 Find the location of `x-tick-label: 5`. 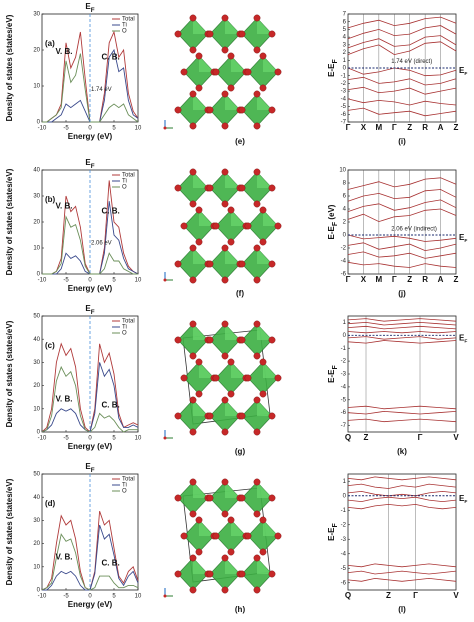

x-tick-label: 5 is located at coordinates (114, 597).